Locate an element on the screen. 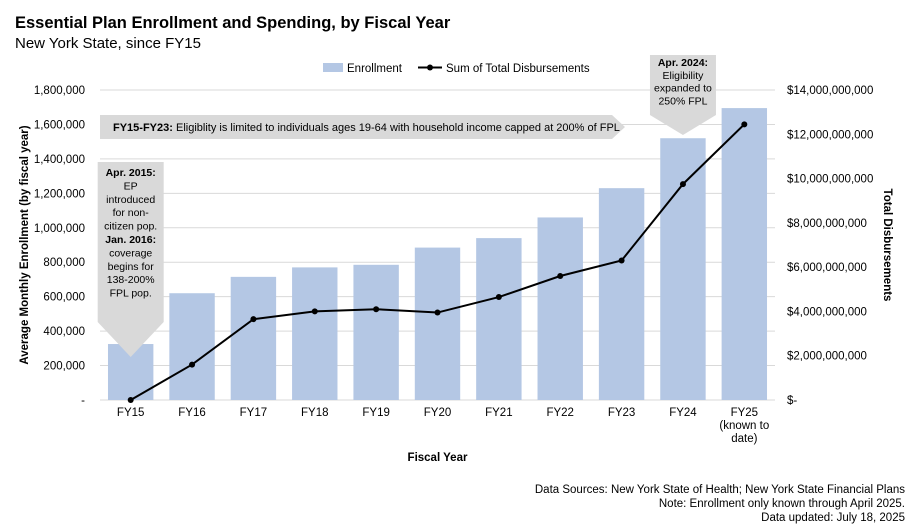  legend-label-enrollment: Enrollment is located at coordinates (375, 69).